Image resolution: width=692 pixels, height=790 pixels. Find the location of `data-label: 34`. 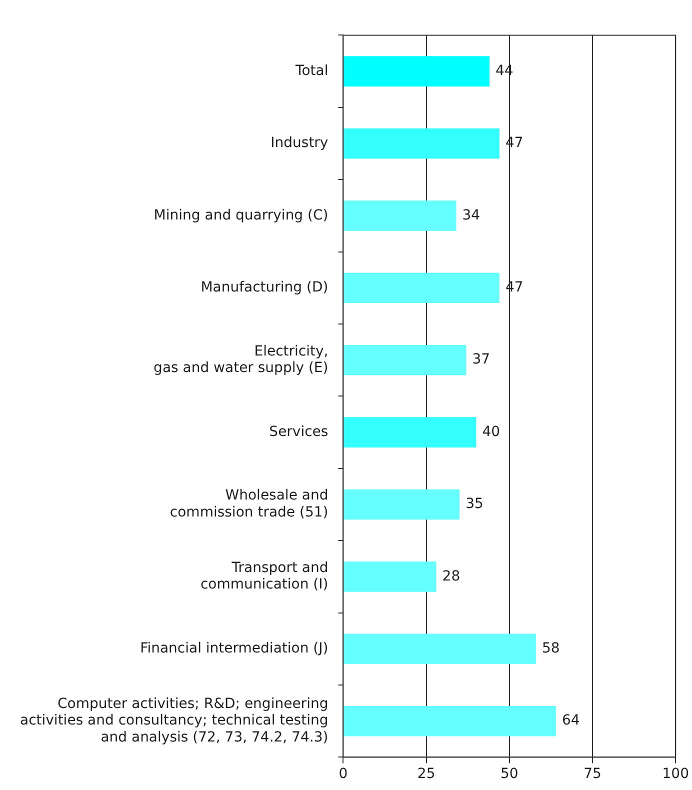

data-label: 34 is located at coordinates (471, 215).